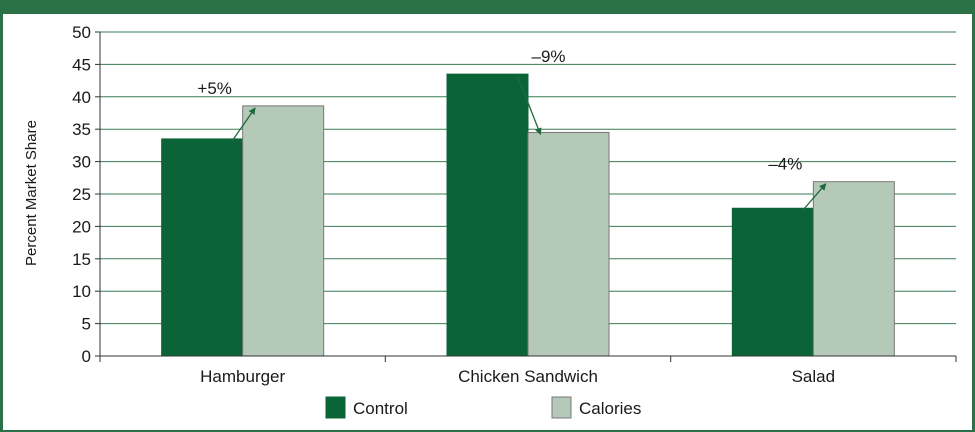 Image resolution: width=975 pixels, height=432 pixels. What do you see at coordinates (214, 88) in the screenshot?
I see `change-annotation: +5%` at bounding box center [214, 88].